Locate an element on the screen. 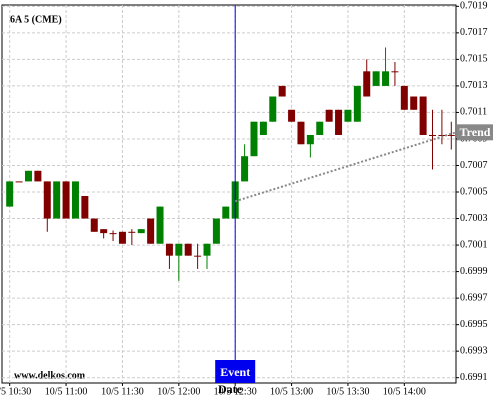  x-tick-label: 10/5 14:00 is located at coordinates (404, 391).